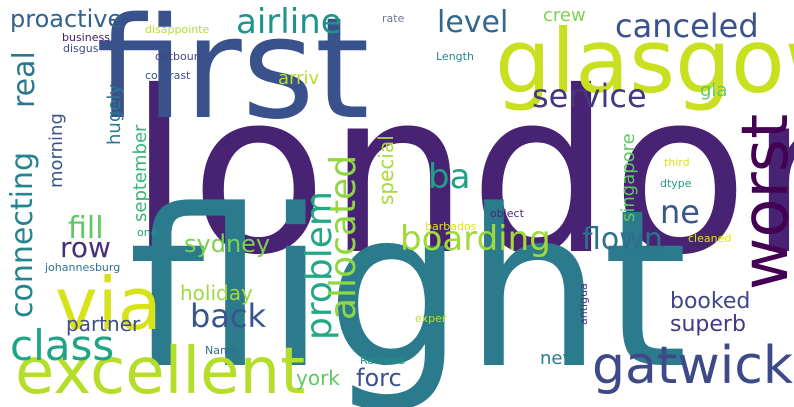  What do you see at coordinates (221, 350) in the screenshot?
I see `word-name: Name` at bounding box center [221, 350].